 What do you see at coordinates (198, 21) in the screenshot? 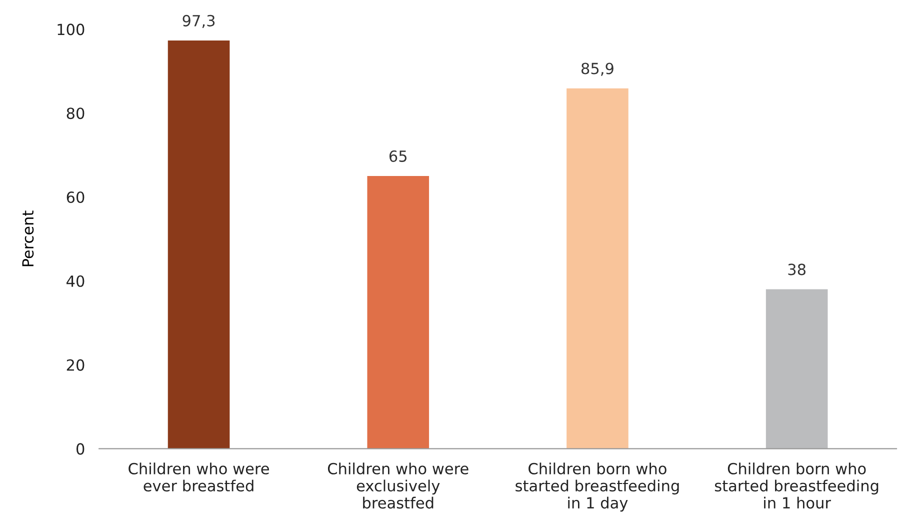
I see `data-label: 97,3` at bounding box center [198, 21].